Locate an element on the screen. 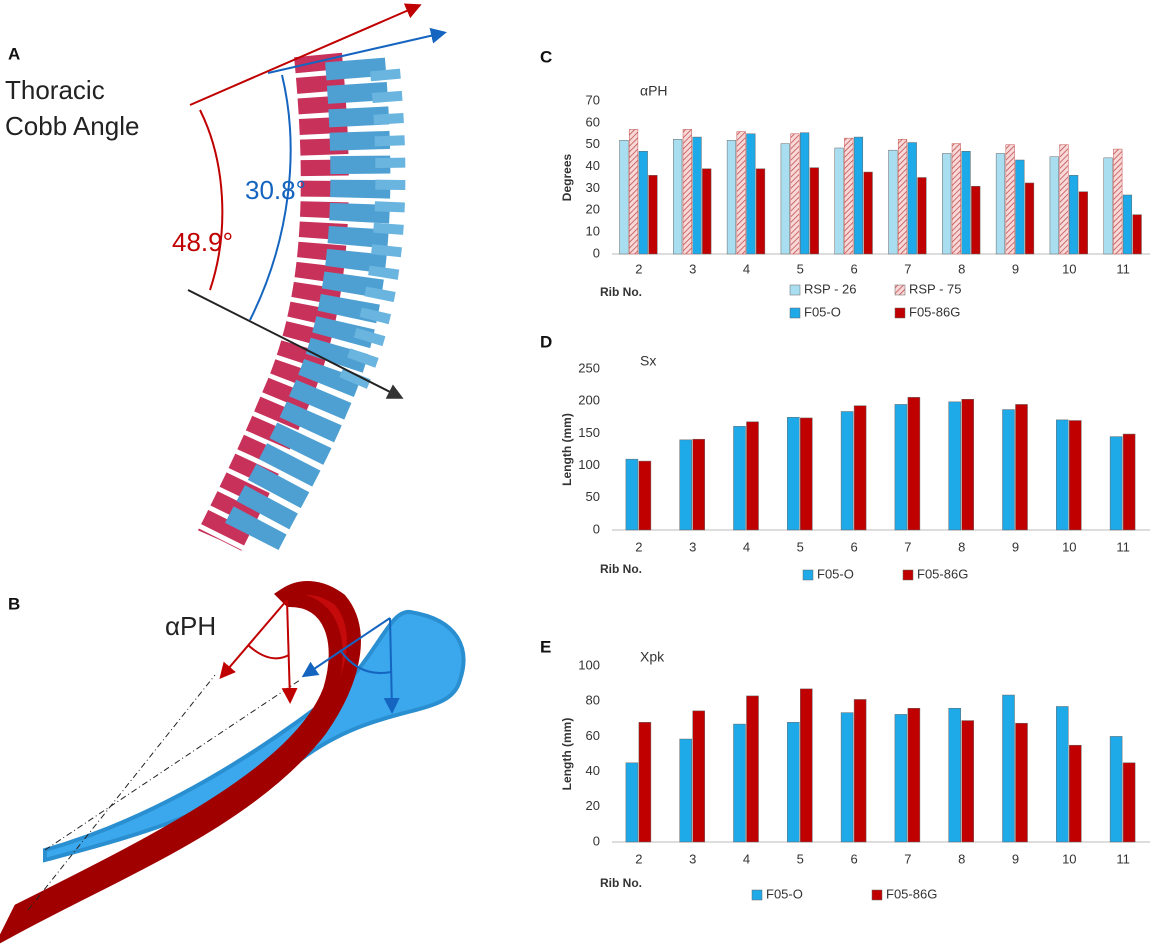 The image size is (1170, 948). y-tick-label: 40 is located at coordinates (593, 165).